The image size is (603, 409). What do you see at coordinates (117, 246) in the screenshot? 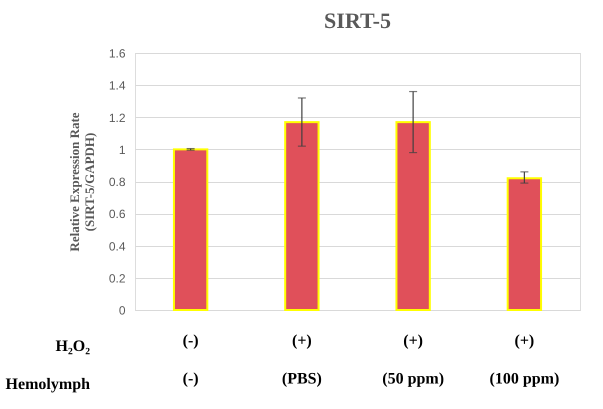
I see `y-tick-label: 0.4` at bounding box center [117, 246].